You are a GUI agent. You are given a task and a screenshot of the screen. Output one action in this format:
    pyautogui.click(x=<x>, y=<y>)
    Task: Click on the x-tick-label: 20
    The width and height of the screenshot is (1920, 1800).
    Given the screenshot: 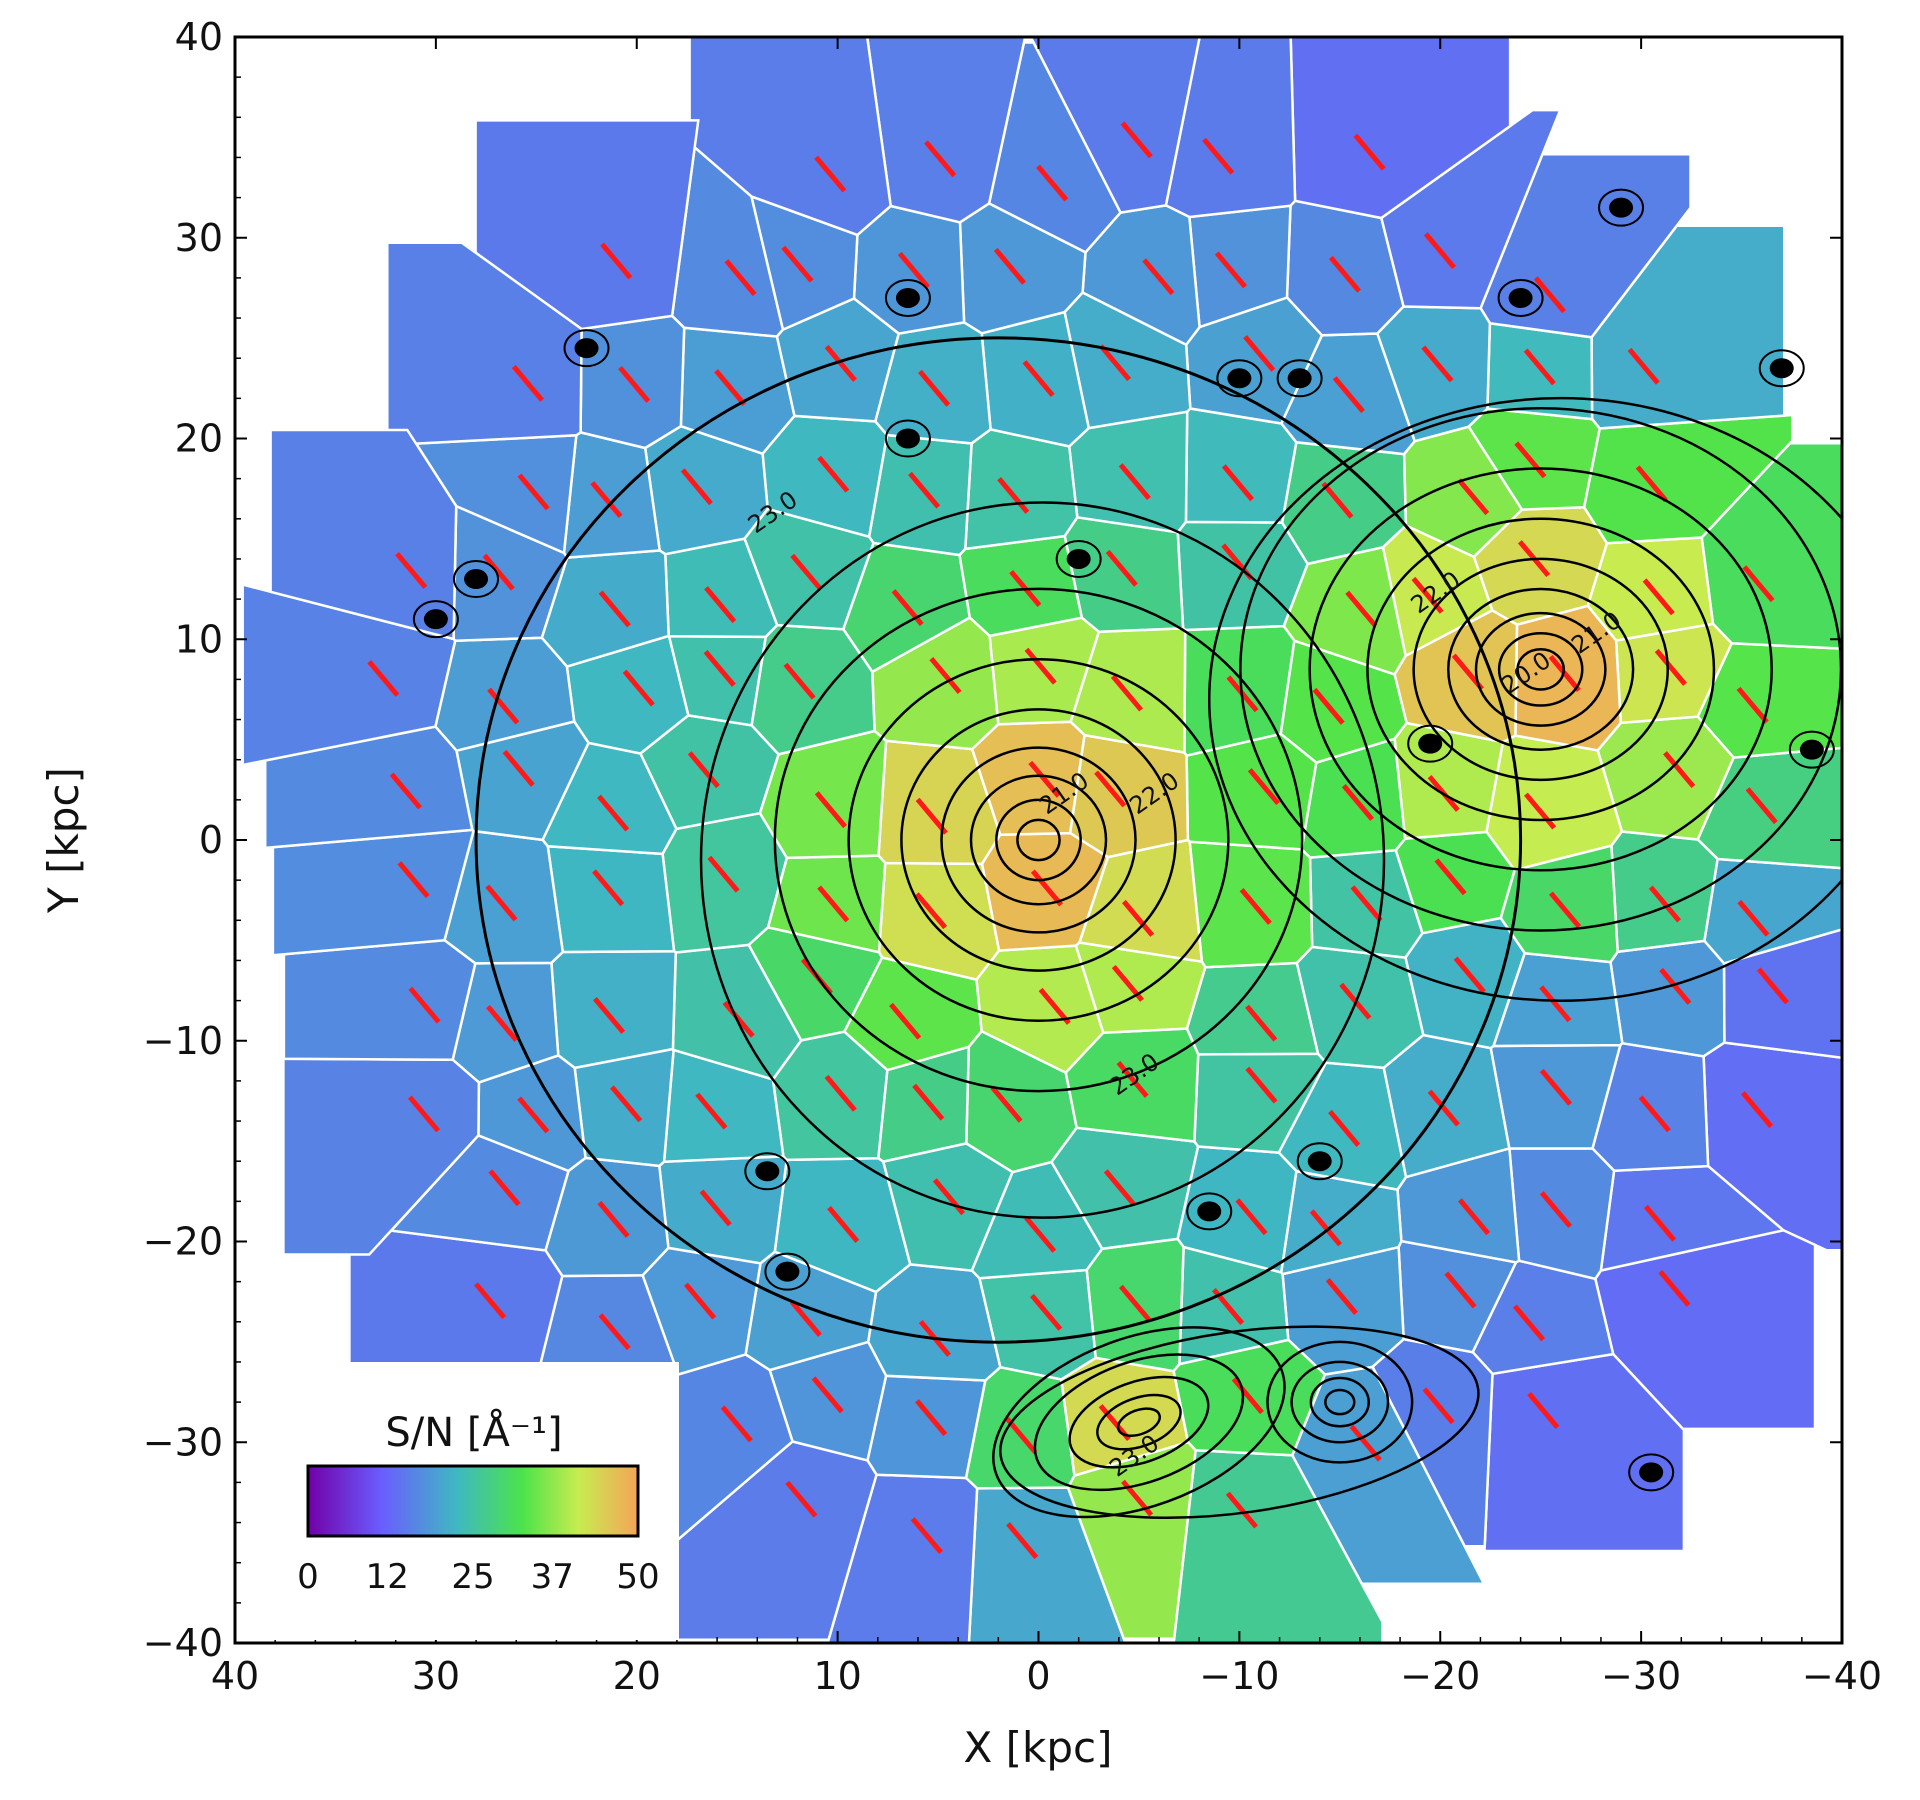 What is the action you would take?
    pyautogui.click(x=637, y=1676)
    